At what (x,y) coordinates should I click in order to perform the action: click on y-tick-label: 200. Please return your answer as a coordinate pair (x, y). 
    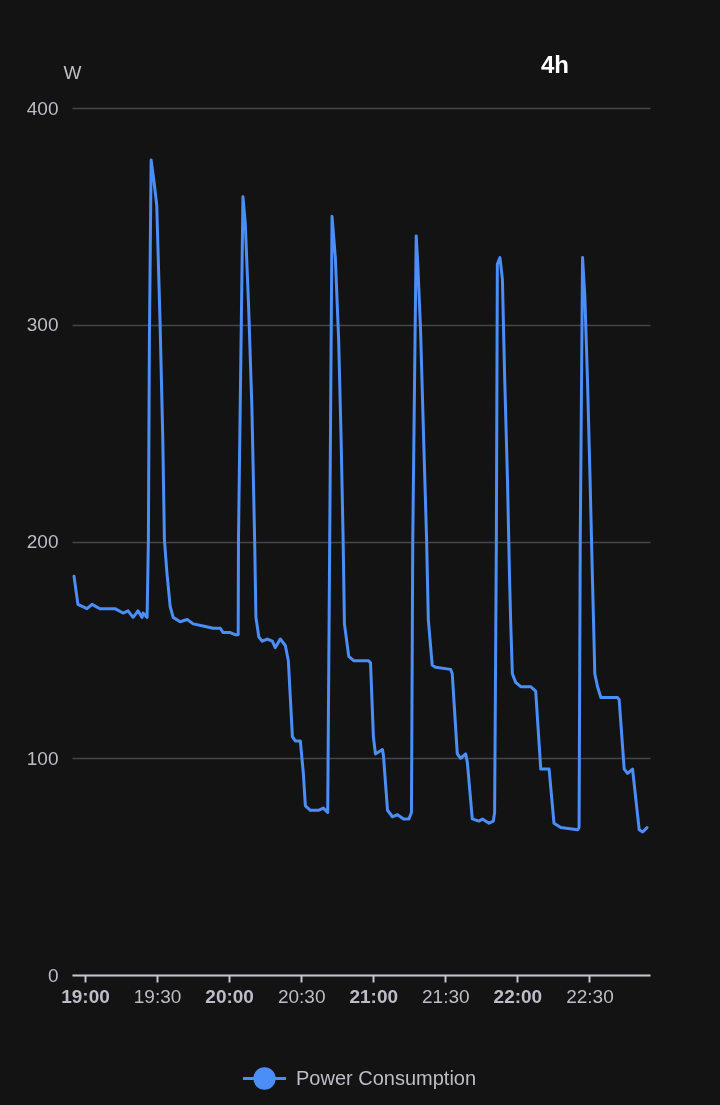
    Looking at the image, I should click on (42, 541).